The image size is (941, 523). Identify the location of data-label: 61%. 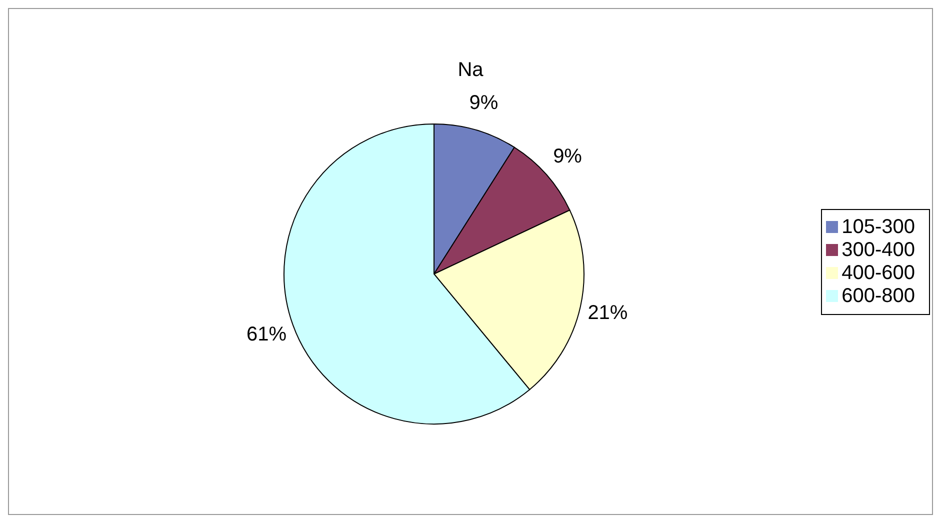
(266, 334).